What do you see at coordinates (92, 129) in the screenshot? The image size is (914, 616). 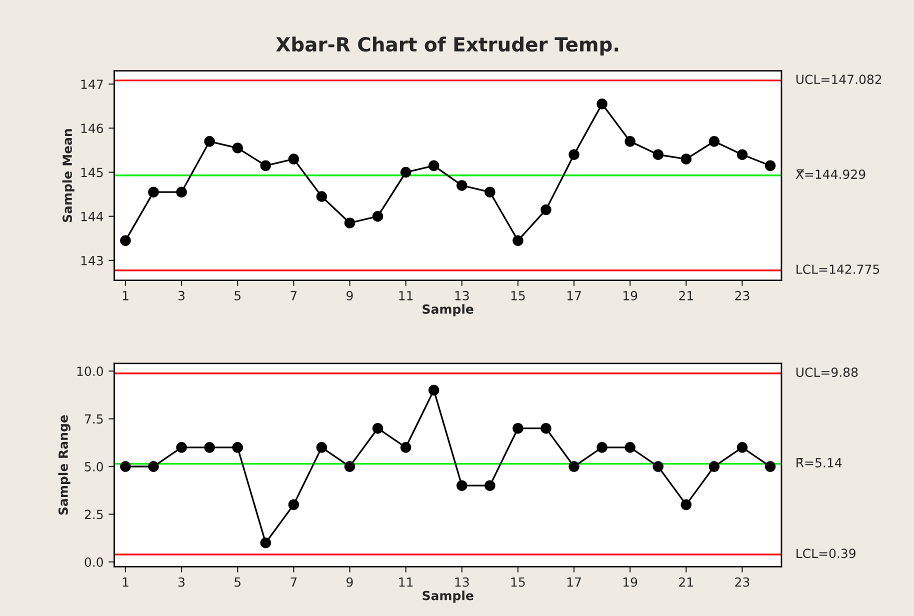 I see `y-tick-label: 146` at bounding box center [92, 129].